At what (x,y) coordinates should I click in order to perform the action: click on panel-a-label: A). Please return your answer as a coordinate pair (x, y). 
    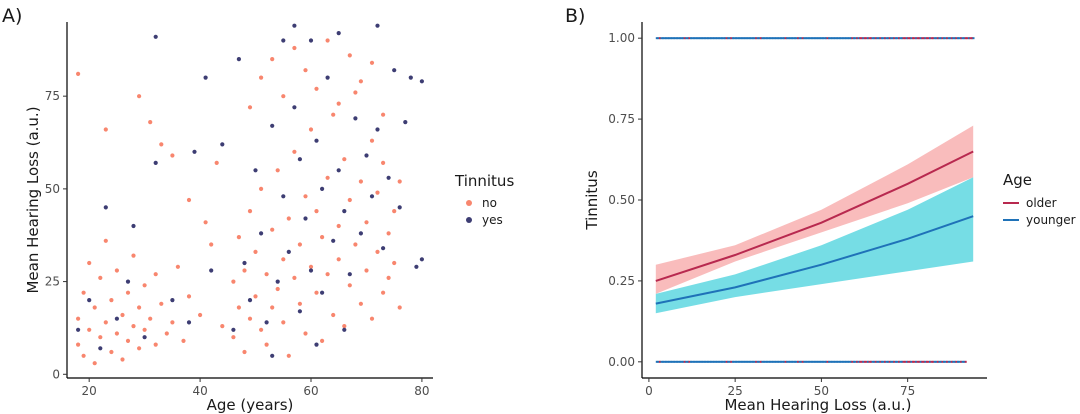
    Looking at the image, I should click on (12, 16).